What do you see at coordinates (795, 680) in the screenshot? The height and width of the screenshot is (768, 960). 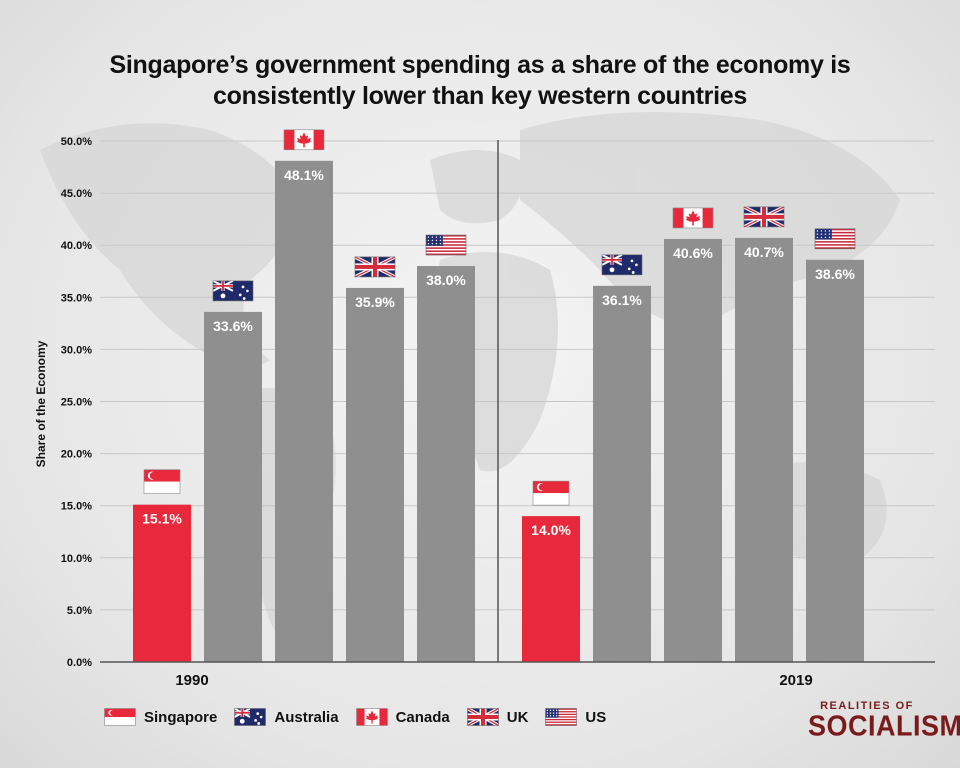 I see `x-category-label: 2019` at bounding box center [795, 680].